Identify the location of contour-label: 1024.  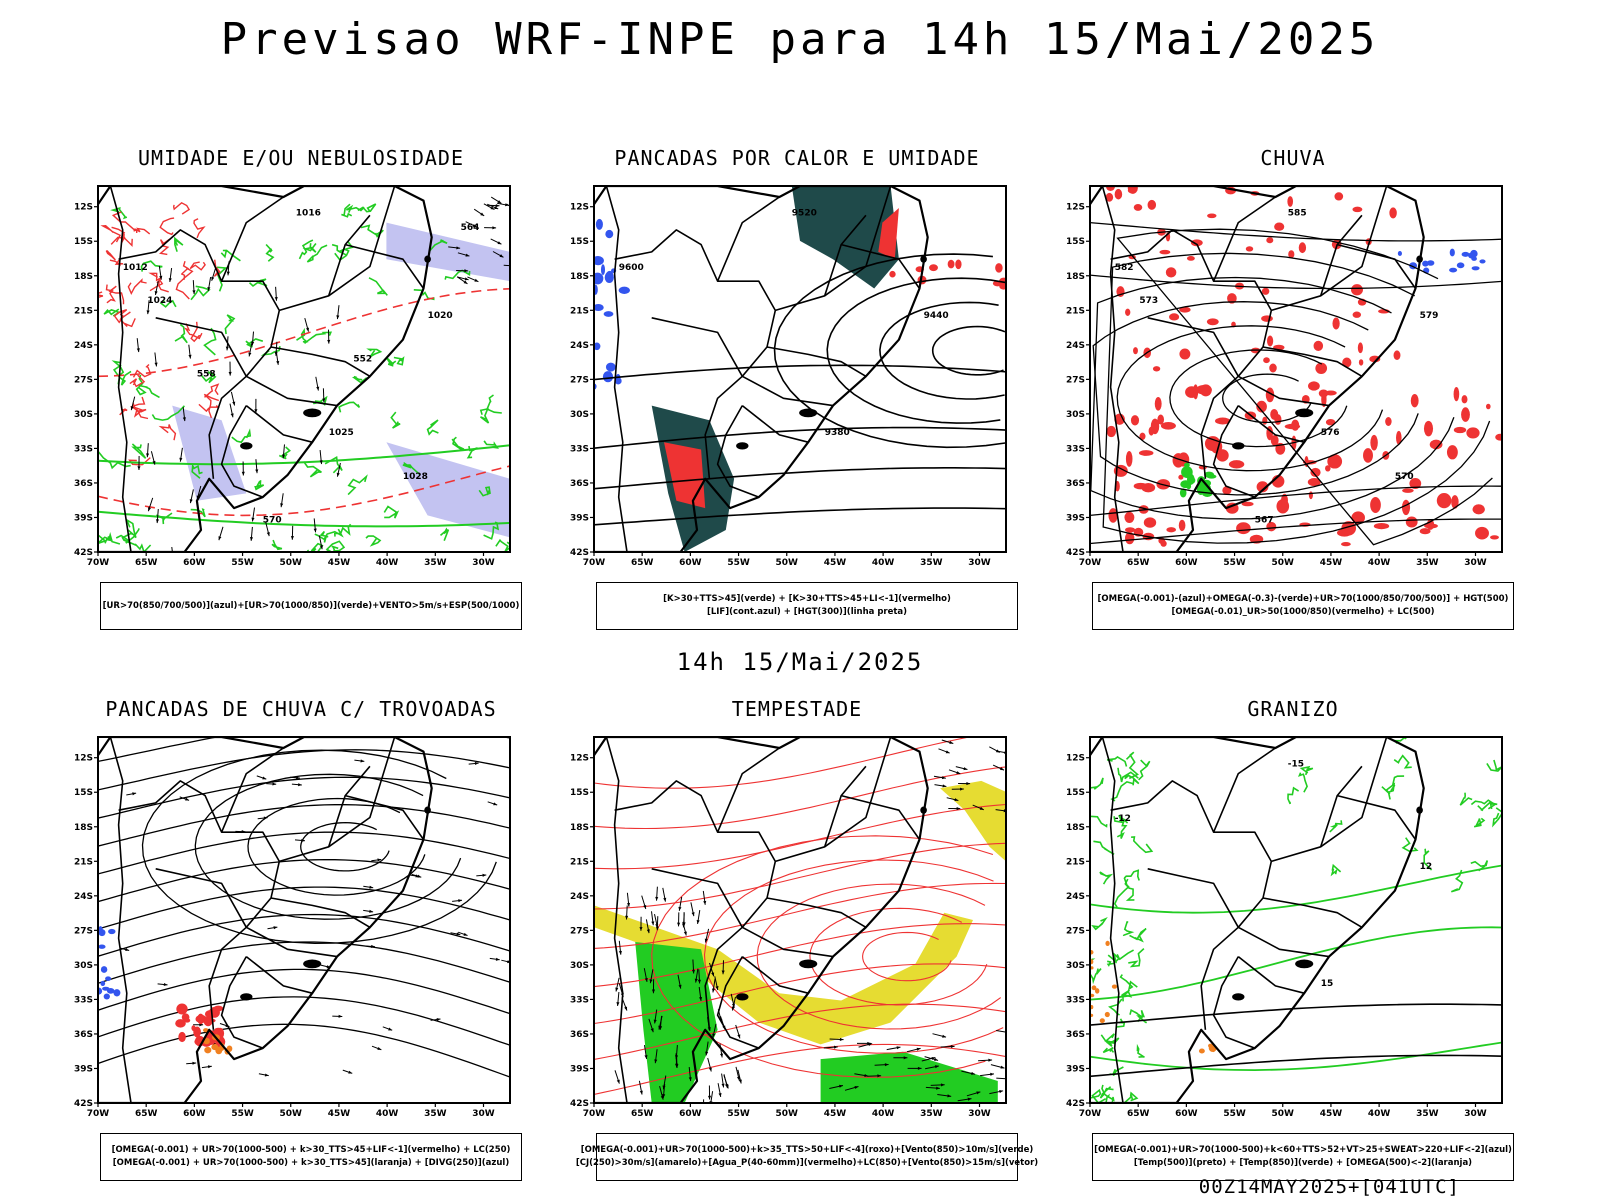
(159, 301).